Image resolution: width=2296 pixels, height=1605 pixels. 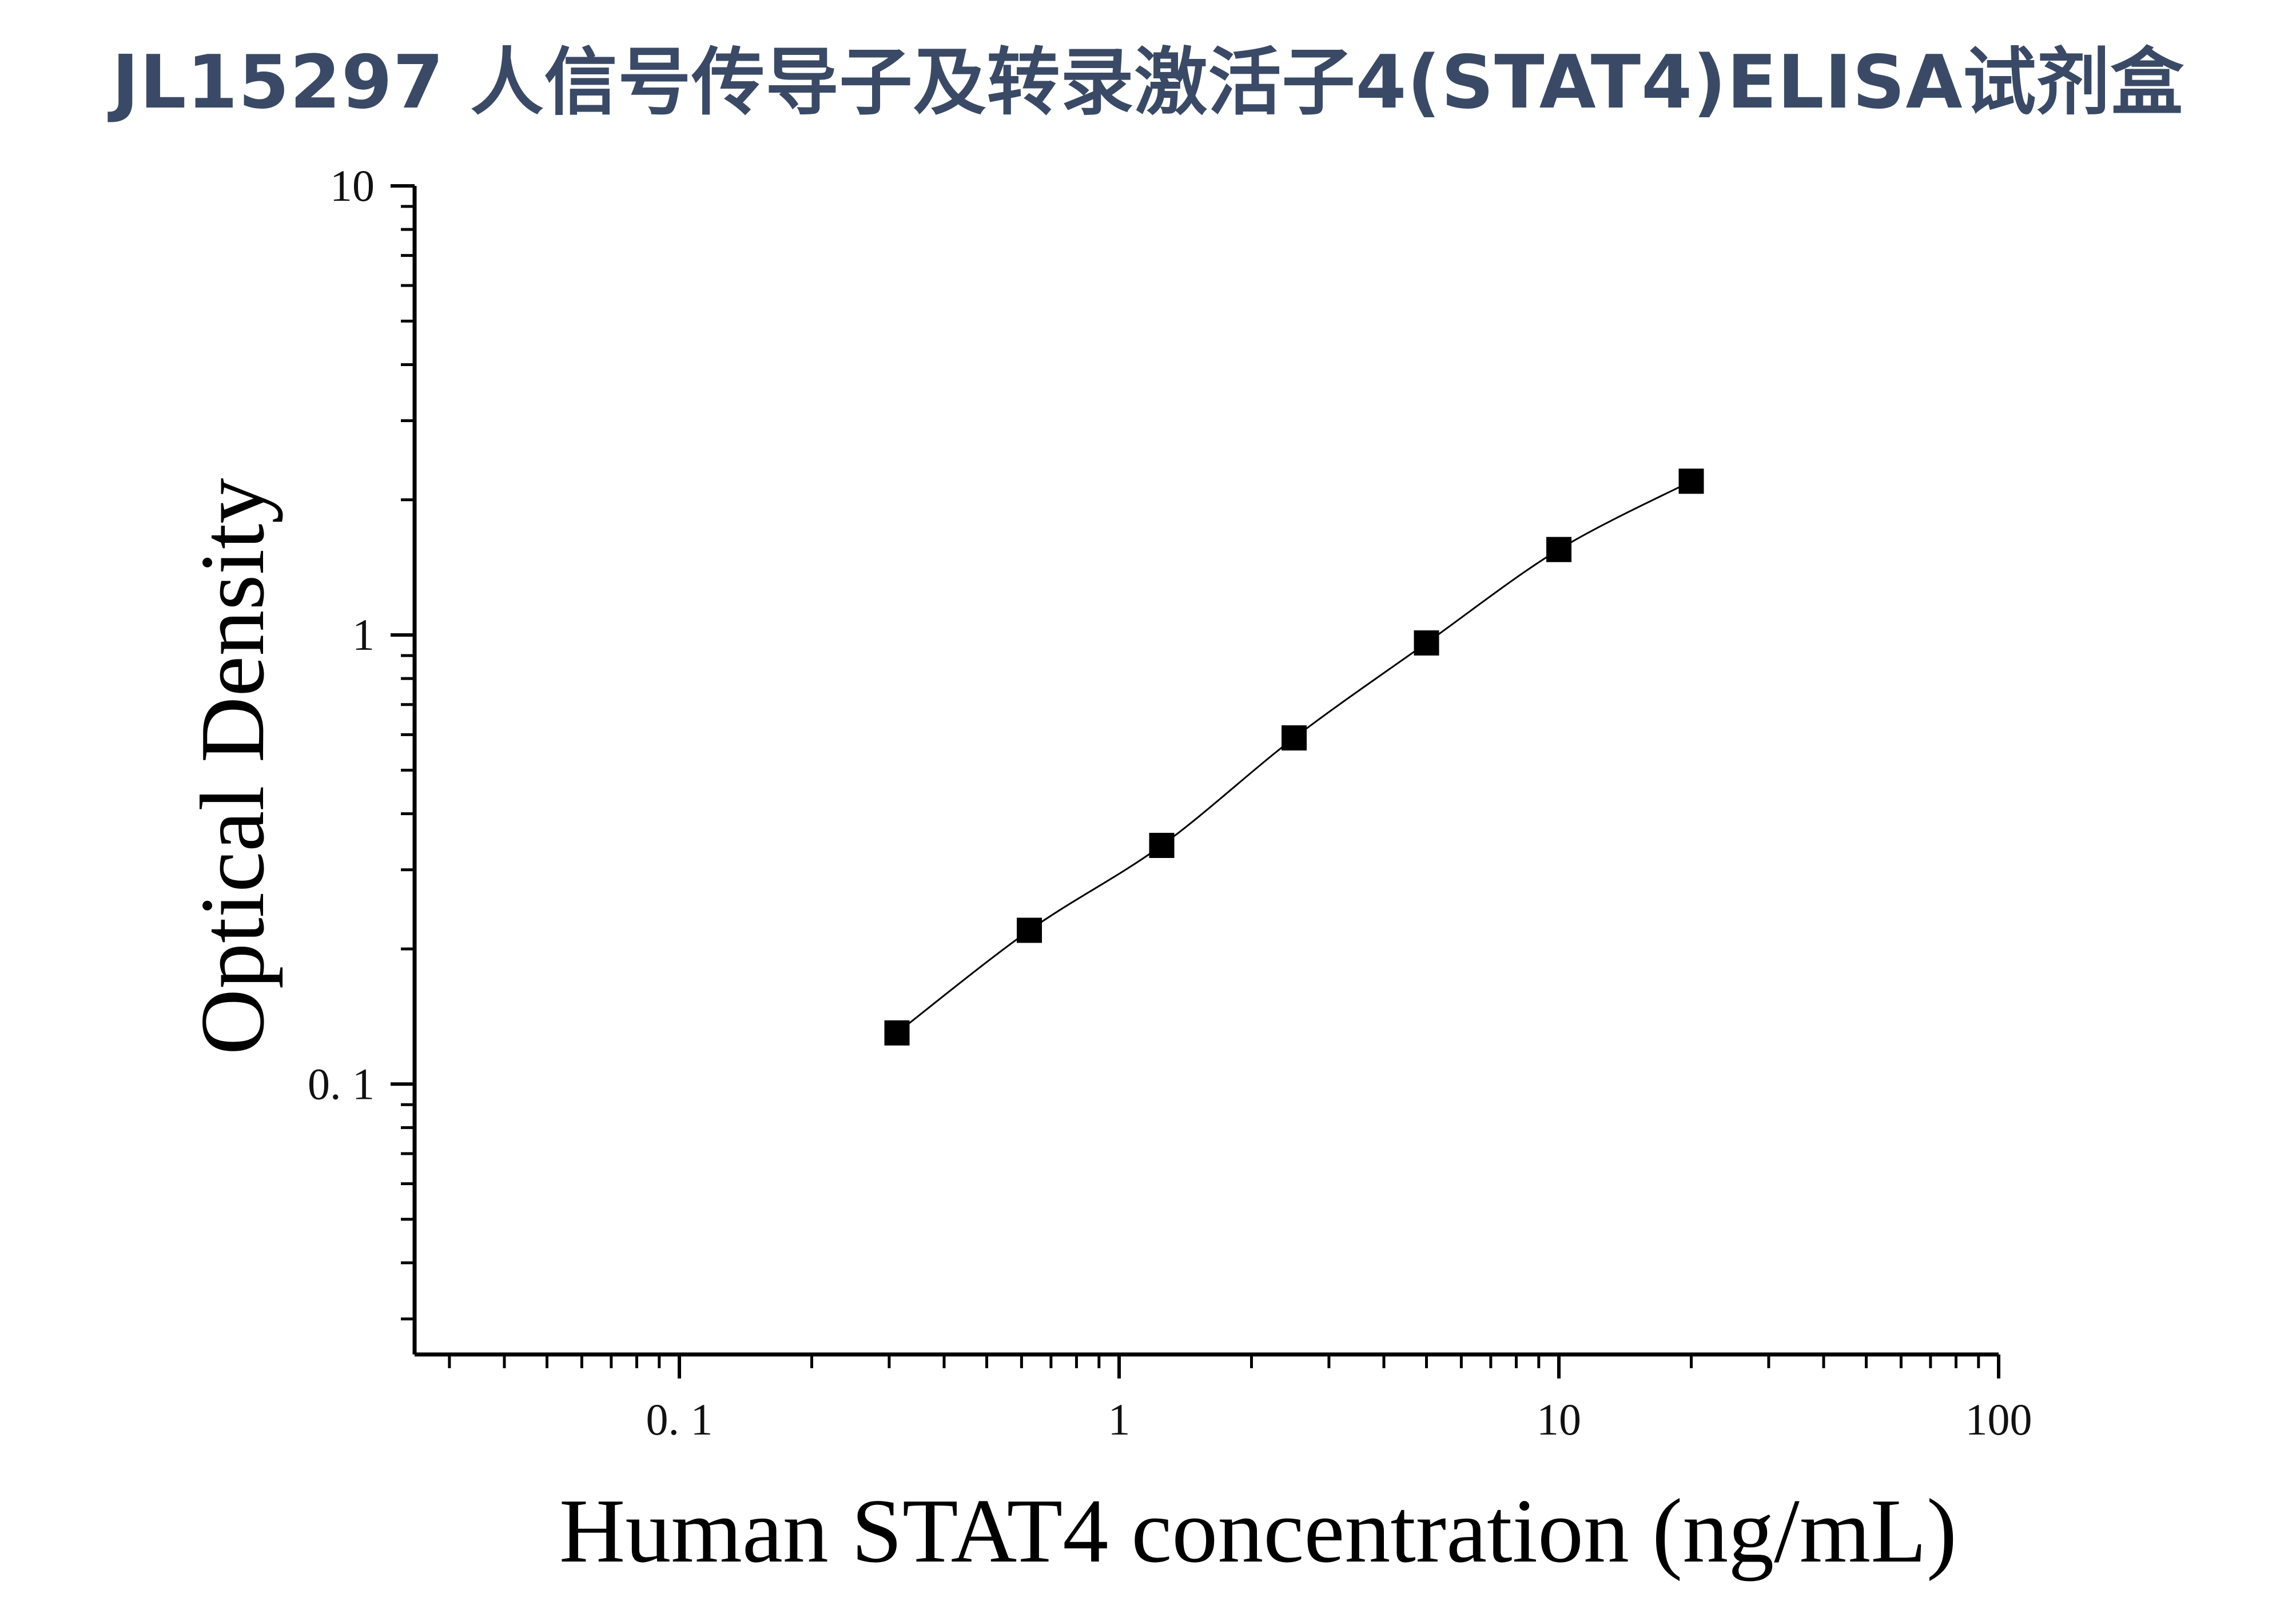 I want to click on data-markers, so click(x=1294, y=757).